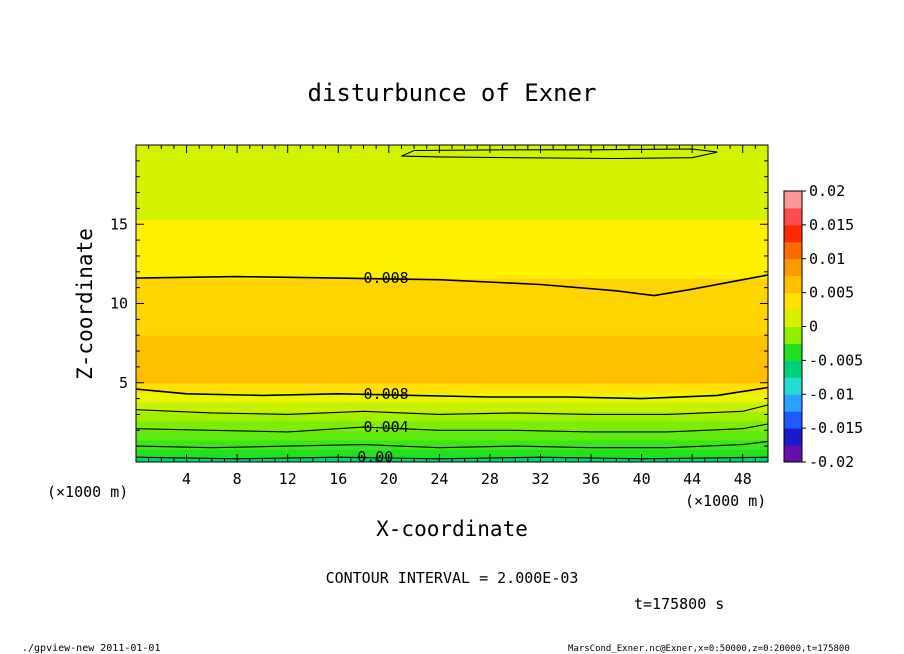  Describe the element at coordinates (725, 501) in the screenshot. I see `x-unit-label-right: (×1000 m)` at that location.